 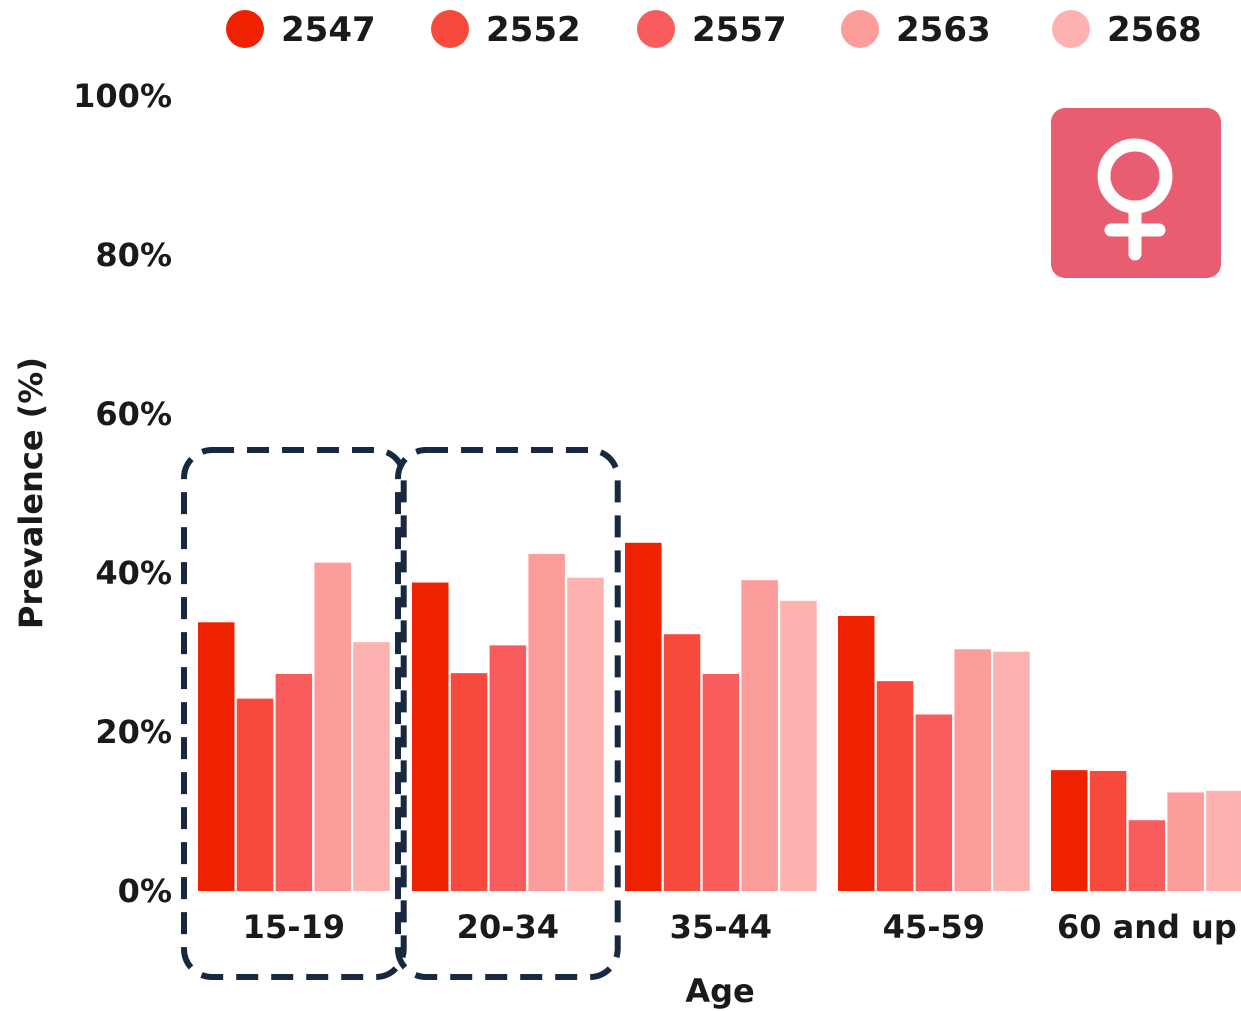 What do you see at coordinates (145, 891) in the screenshot?
I see `y-tick-label: 0%` at bounding box center [145, 891].